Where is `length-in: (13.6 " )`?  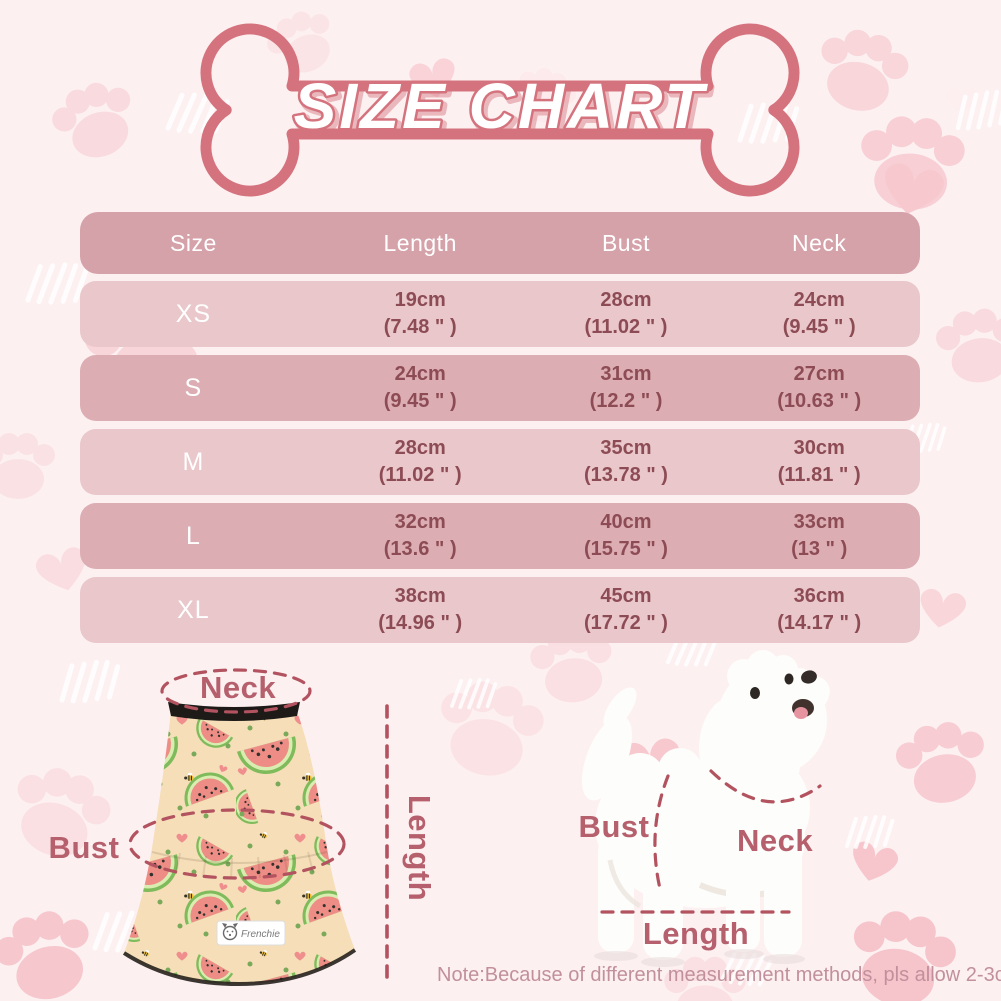
length-in: (13.6 " ) is located at coordinates (420, 549).